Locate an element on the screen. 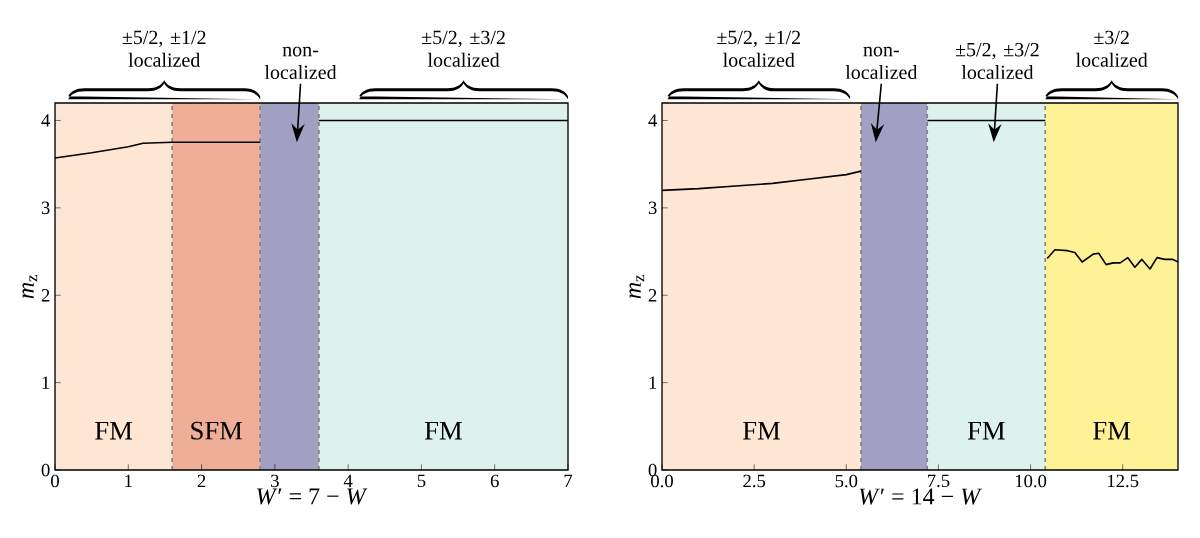  x-tick-label: 2 is located at coordinates (201, 481).